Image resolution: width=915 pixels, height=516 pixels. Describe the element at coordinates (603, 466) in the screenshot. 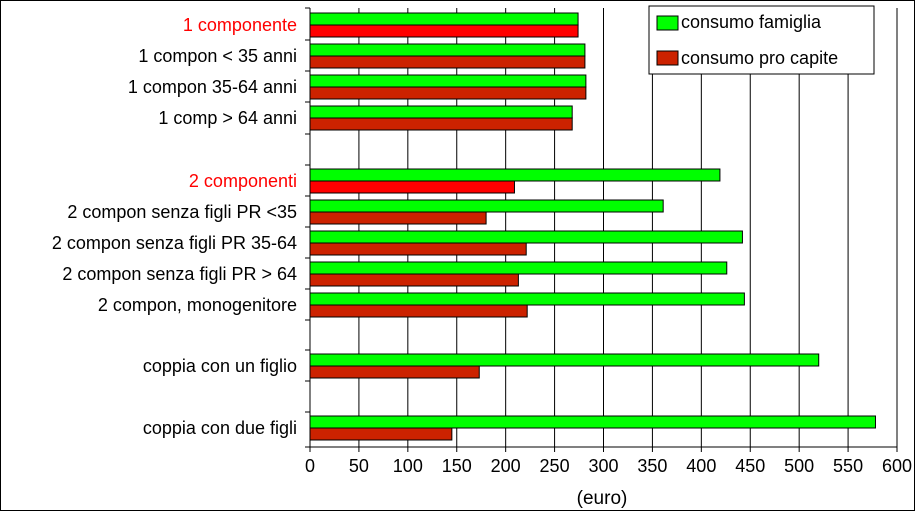

I see `x-tick-label: 300` at that location.